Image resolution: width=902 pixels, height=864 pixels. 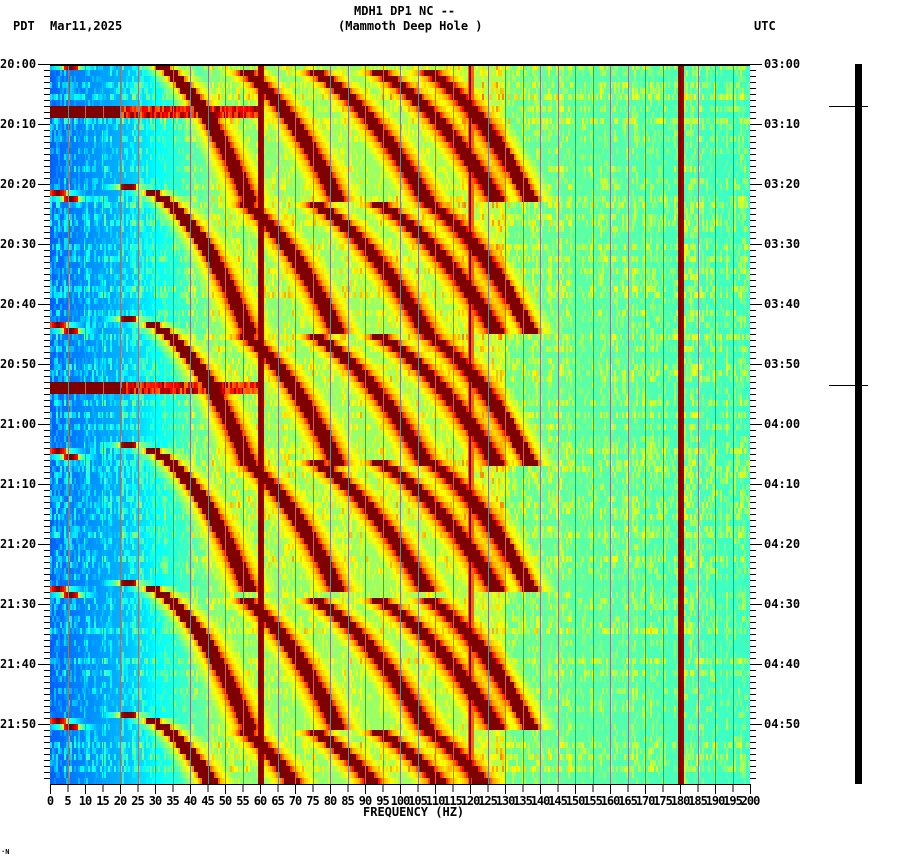 I want to click on x-tick-label: 55, so click(x=242, y=801).